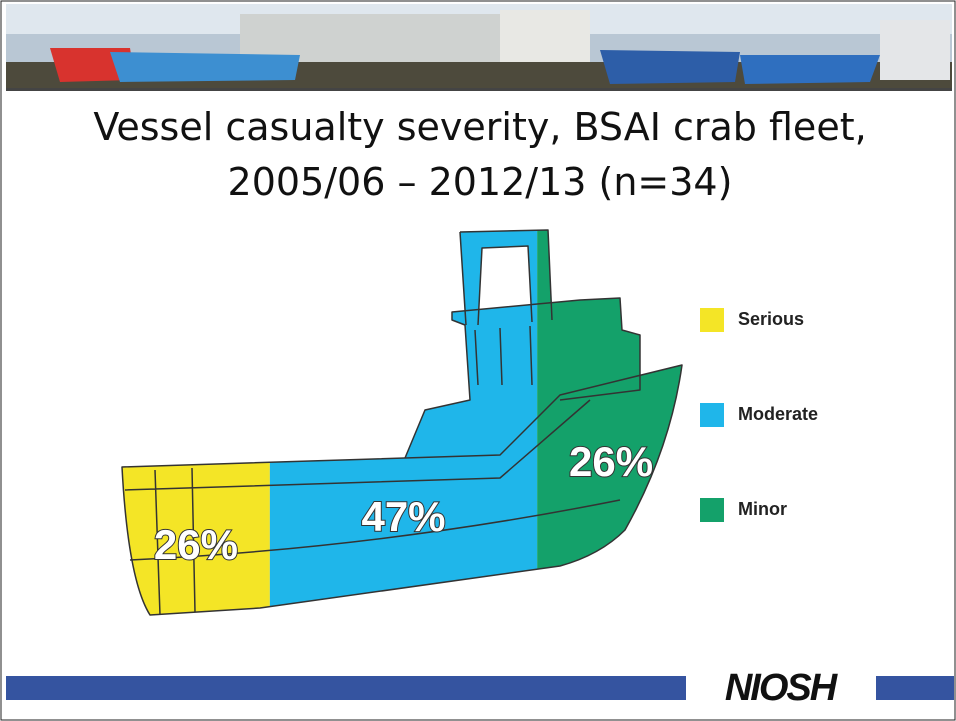  I want to click on legend-label: Minor, so click(762, 509).